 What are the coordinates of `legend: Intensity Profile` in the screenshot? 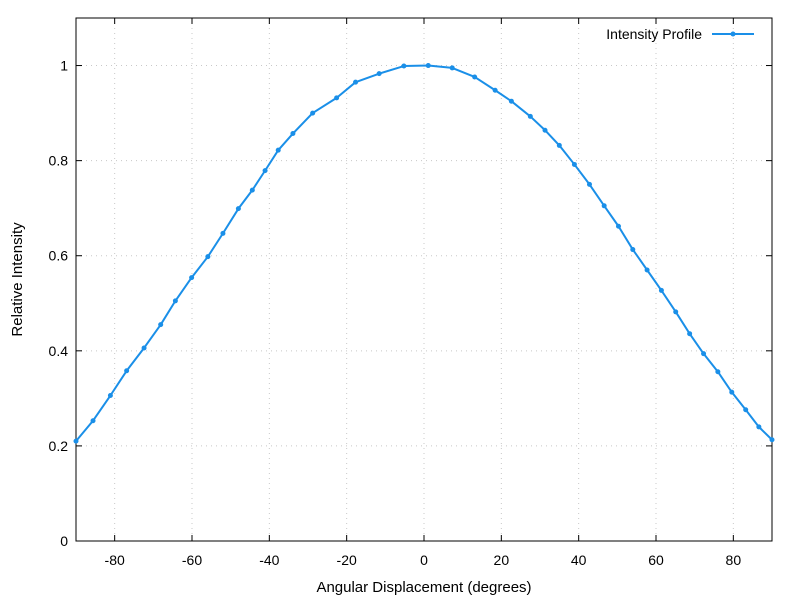 It's located at (680, 34).